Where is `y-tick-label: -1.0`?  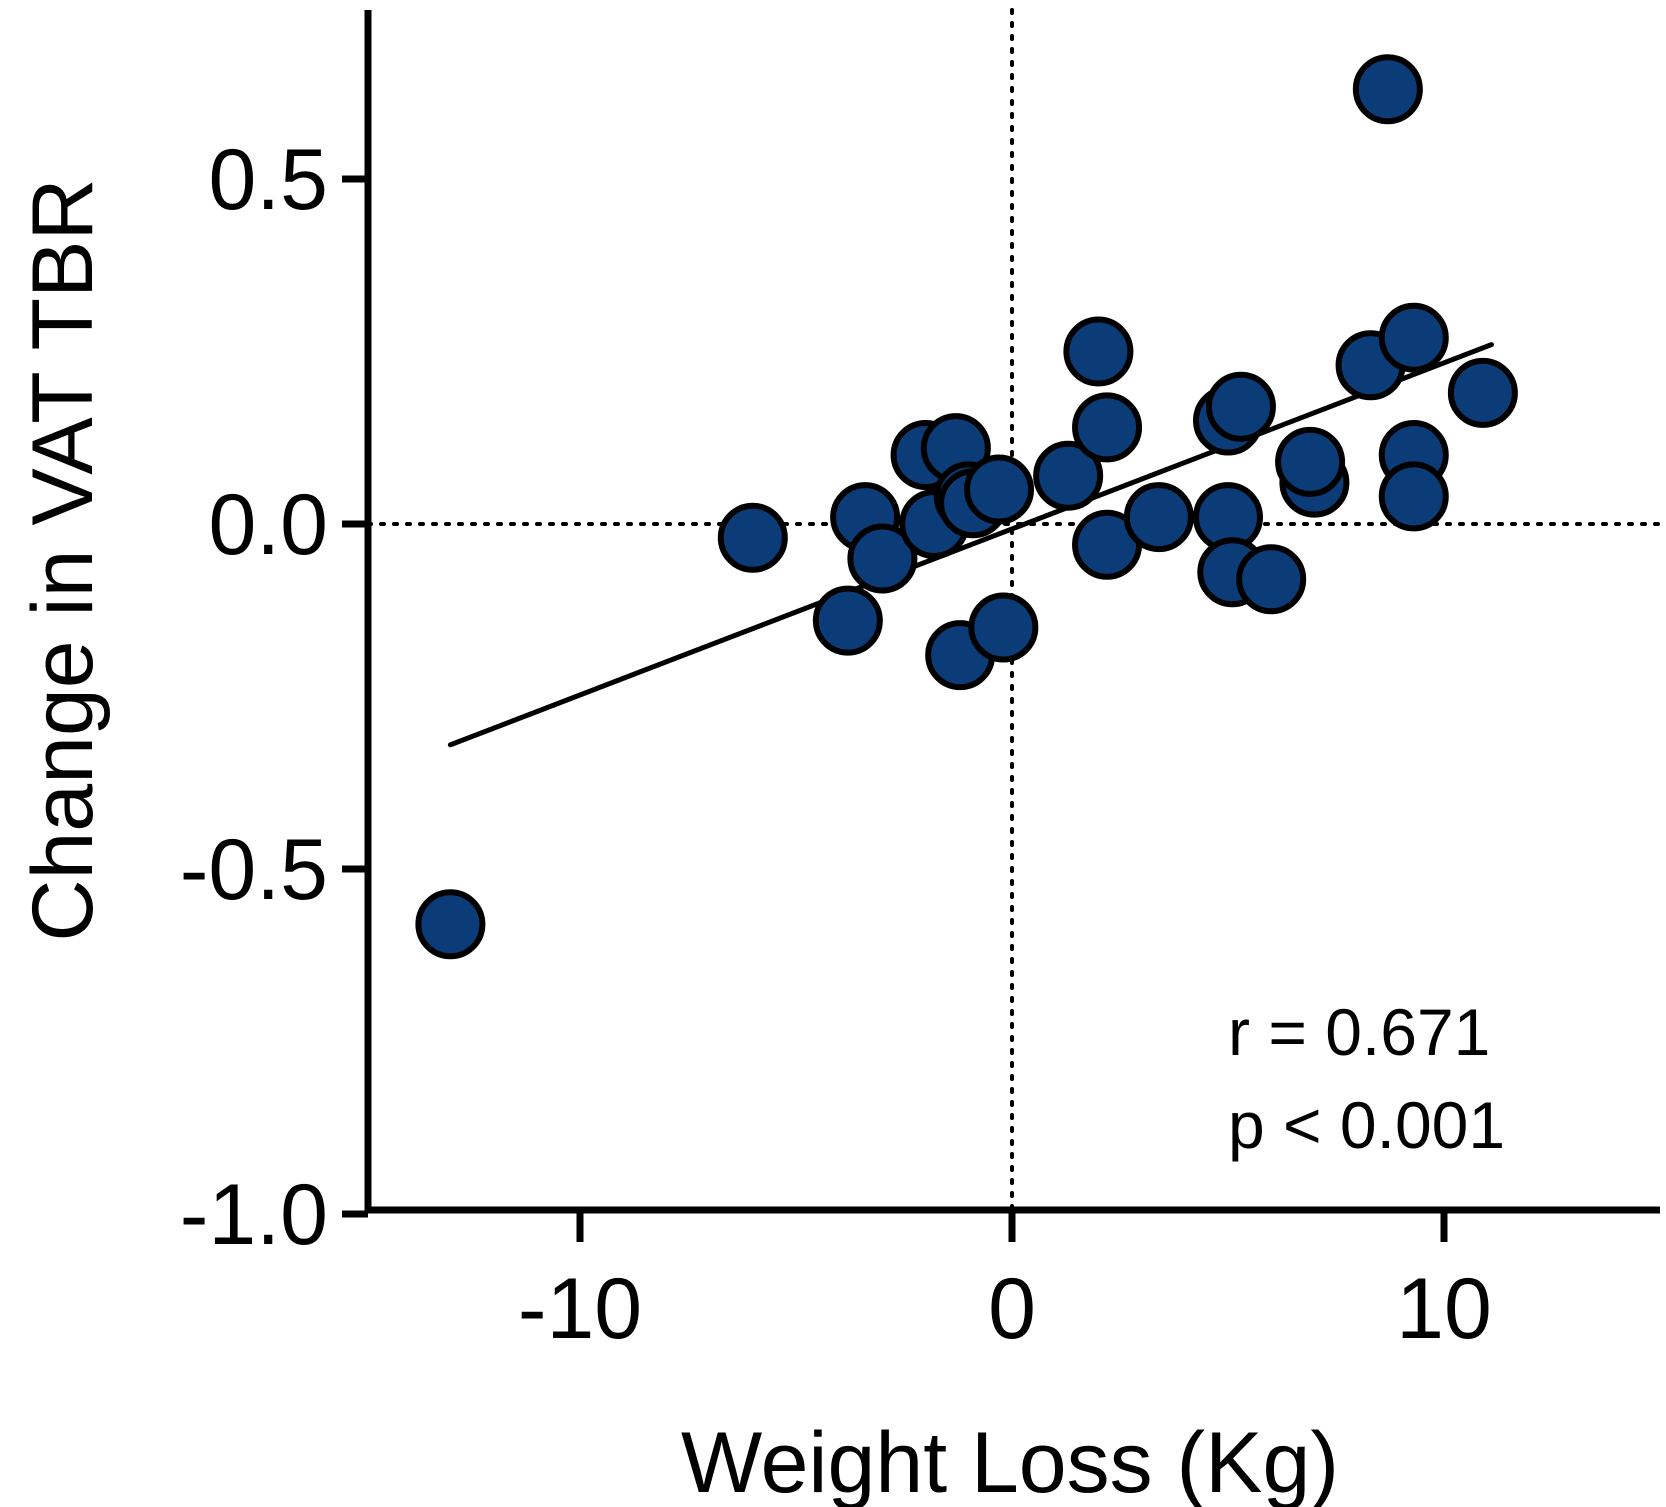 y-tick-label: -1.0 is located at coordinates (254, 1215).